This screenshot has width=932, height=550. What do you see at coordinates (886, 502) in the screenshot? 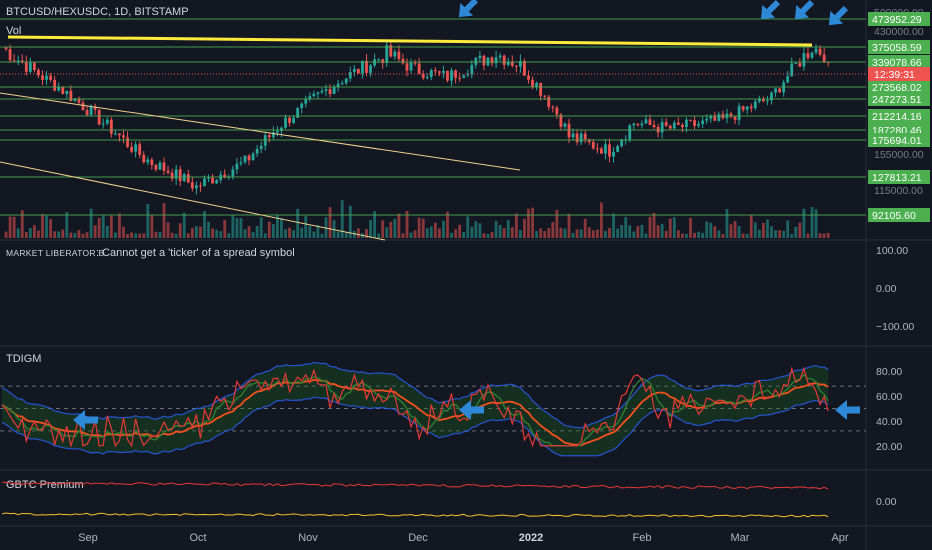
I see `gbtc-axis-tick: 0.00` at bounding box center [886, 502].